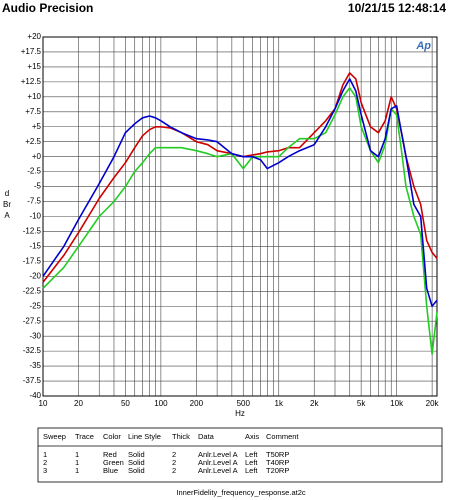  Describe the element at coordinates (361, 403) in the screenshot. I see `x-tick-label: 5k` at that location.